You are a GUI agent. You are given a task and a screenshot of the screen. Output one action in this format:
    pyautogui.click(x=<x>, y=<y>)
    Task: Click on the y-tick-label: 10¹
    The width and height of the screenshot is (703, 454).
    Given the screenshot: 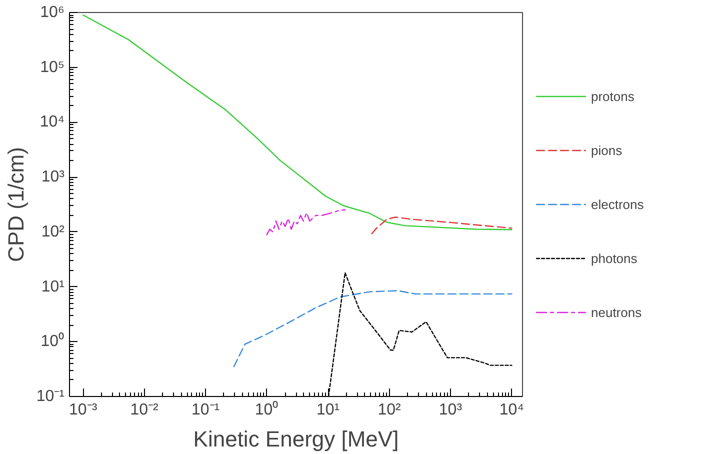 What is the action you would take?
    pyautogui.click(x=52, y=287)
    